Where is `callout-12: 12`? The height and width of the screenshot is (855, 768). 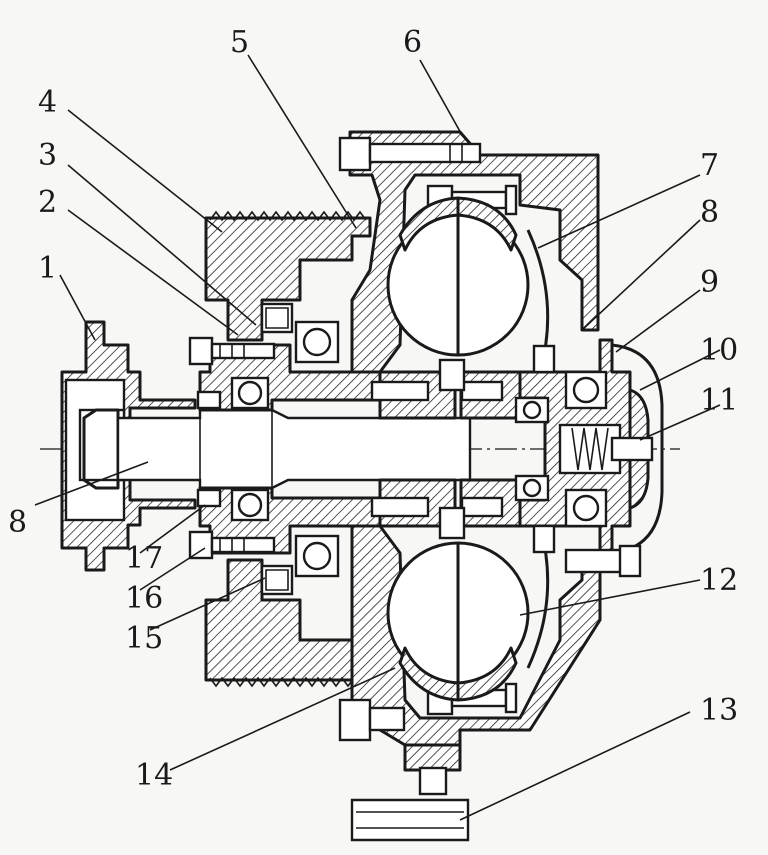 callout-12: 12 is located at coordinates (719, 580).